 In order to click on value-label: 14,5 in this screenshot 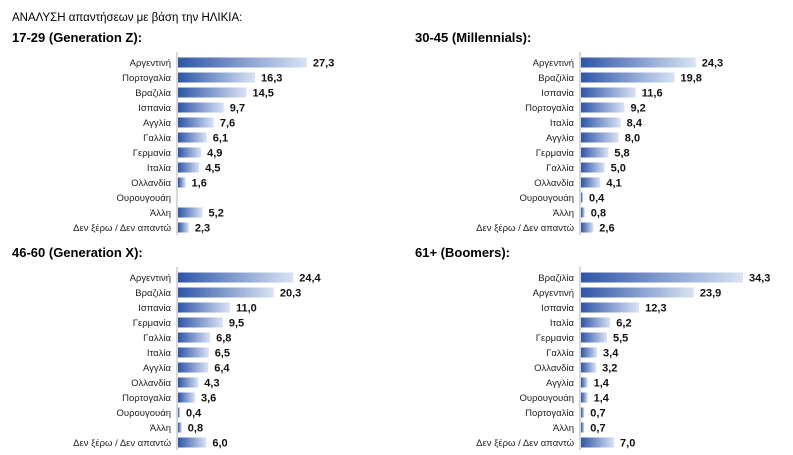, I will do `click(262, 94)`.